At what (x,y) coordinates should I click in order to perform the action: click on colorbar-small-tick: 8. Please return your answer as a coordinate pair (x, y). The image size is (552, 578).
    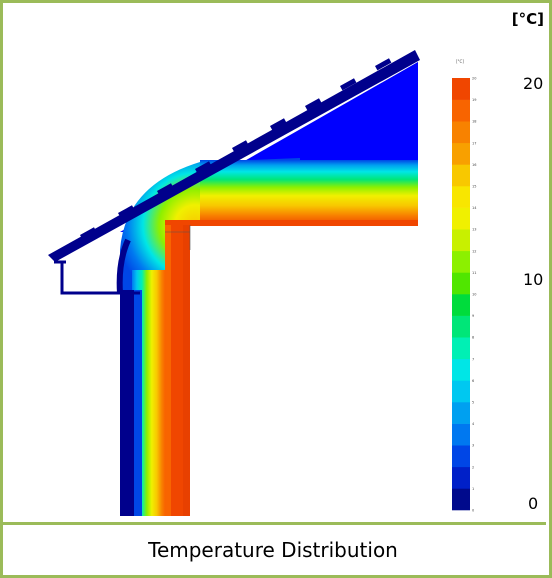
    Looking at the image, I should click on (473, 338).